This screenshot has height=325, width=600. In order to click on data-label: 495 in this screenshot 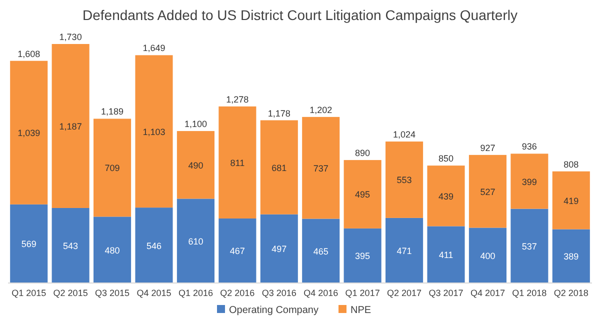, I will do `click(362, 195)`.